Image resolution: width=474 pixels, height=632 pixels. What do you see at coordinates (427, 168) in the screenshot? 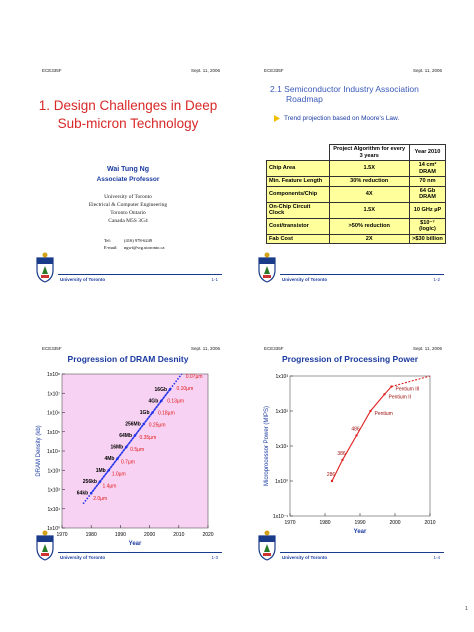
I see `table-cell: 14 cm² DRAM` at bounding box center [427, 168].